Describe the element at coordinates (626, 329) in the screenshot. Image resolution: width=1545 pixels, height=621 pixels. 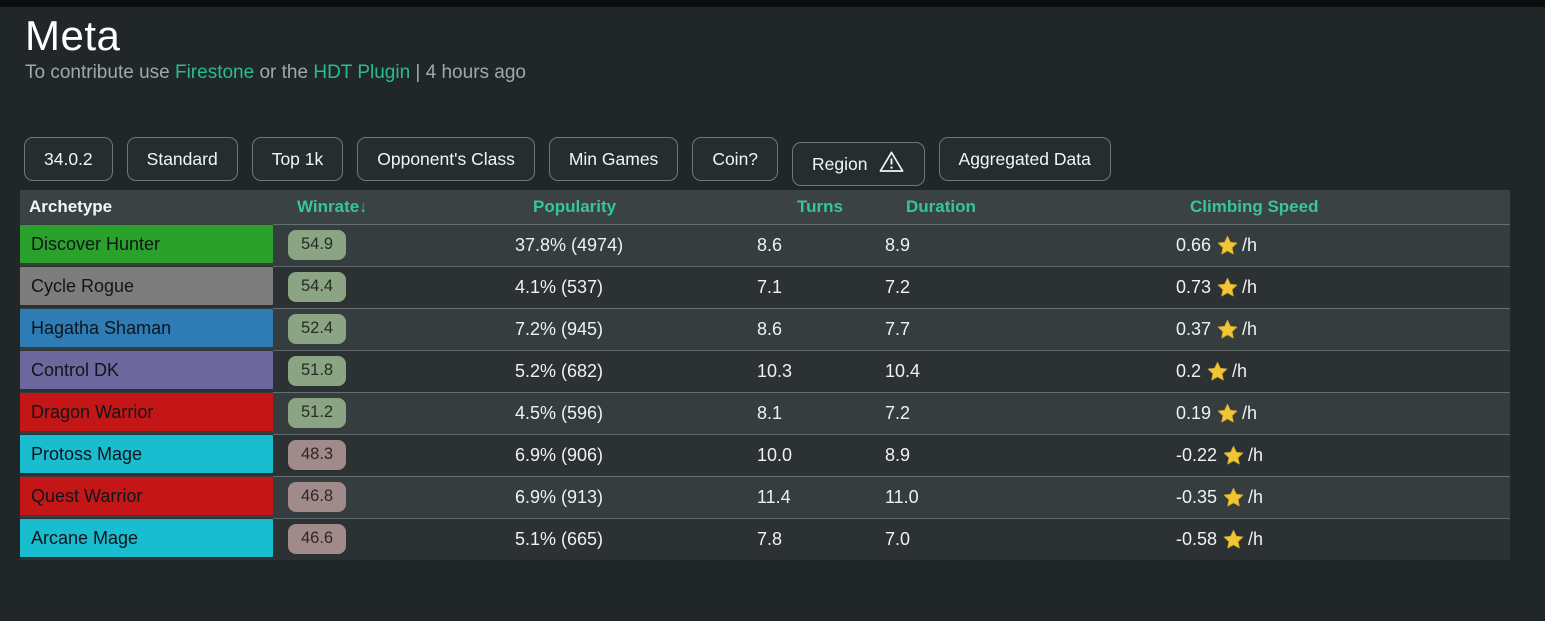
I see `popularity-value: 7.2% (945)` at that location.